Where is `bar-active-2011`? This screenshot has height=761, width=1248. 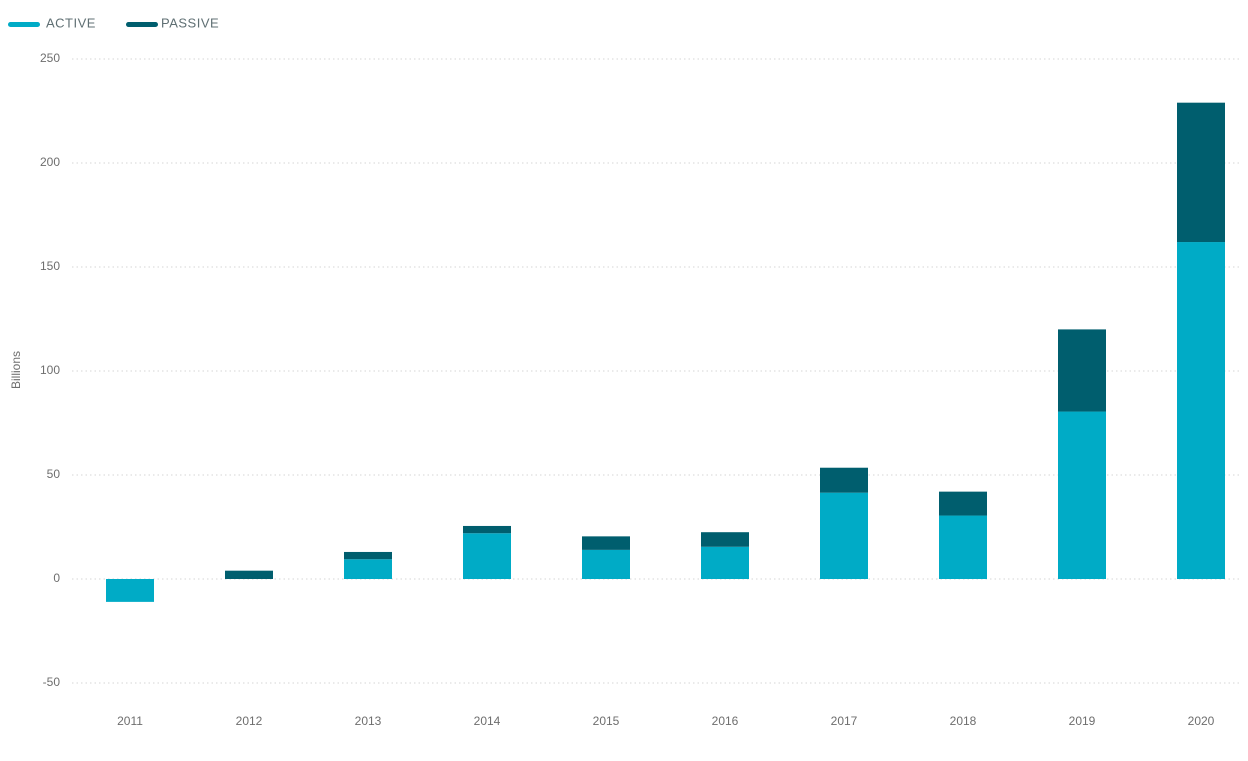 bar-active-2011 is located at coordinates (130, 590).